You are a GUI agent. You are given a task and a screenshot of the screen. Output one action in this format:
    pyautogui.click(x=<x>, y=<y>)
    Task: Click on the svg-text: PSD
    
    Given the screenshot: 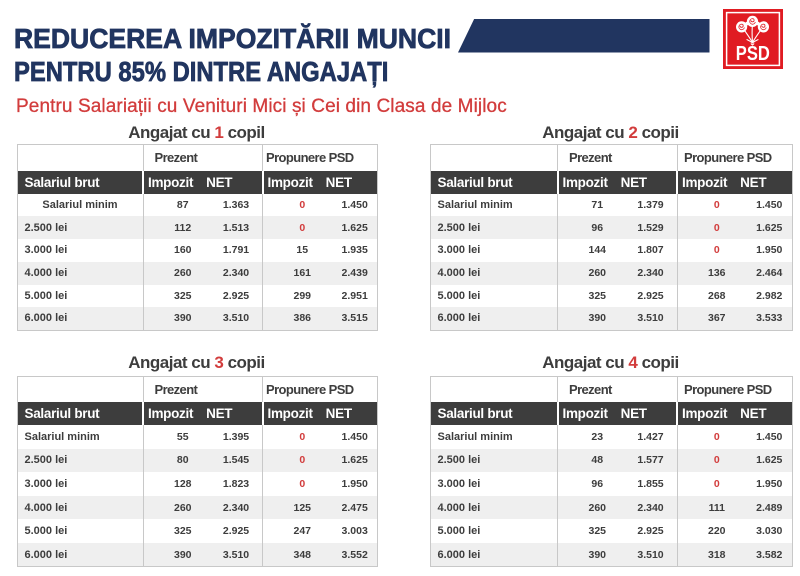 What is the action you would take?
    pyautogui.click(x=753, y=54)
    